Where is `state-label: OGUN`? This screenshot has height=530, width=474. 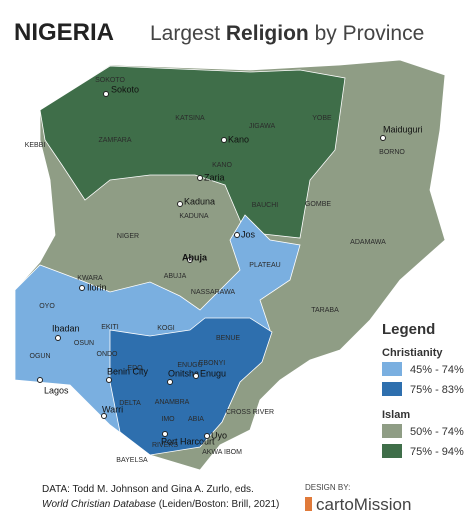
state-label: OGUN is located at coordinates (40, 356).